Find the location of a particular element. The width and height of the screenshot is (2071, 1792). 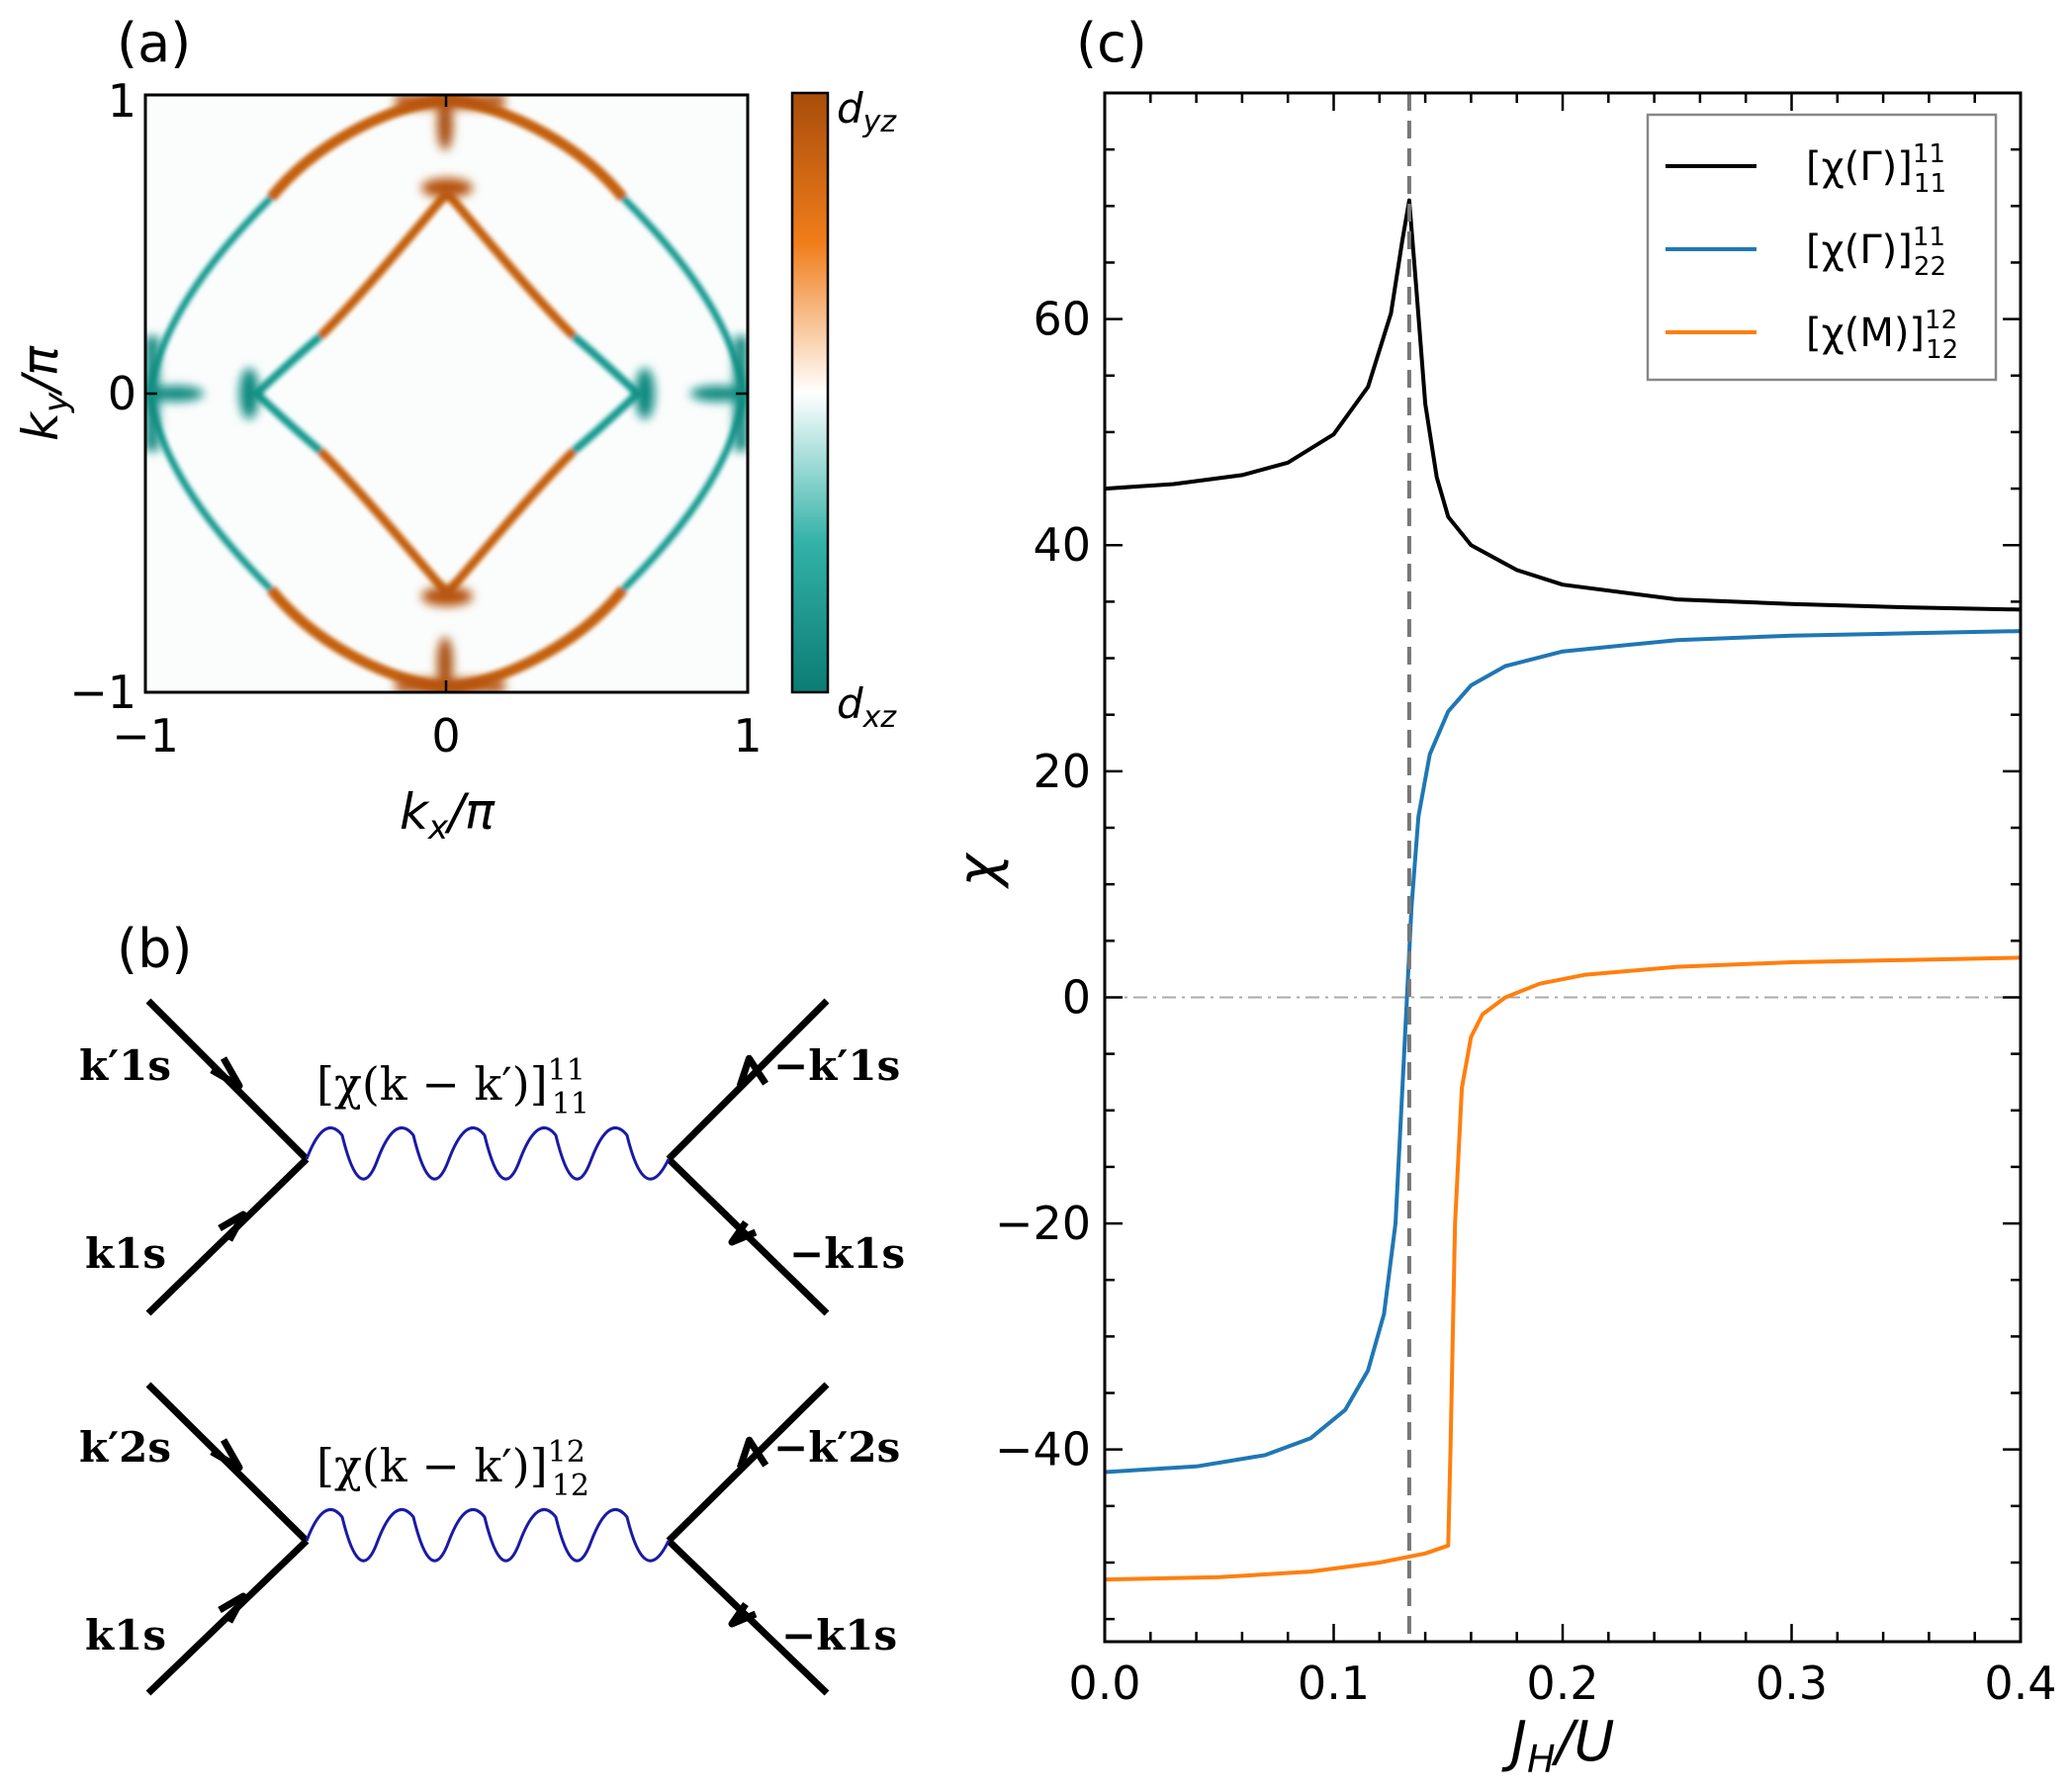

y-tick-label: 0 is located at coordinates (1076, 997).